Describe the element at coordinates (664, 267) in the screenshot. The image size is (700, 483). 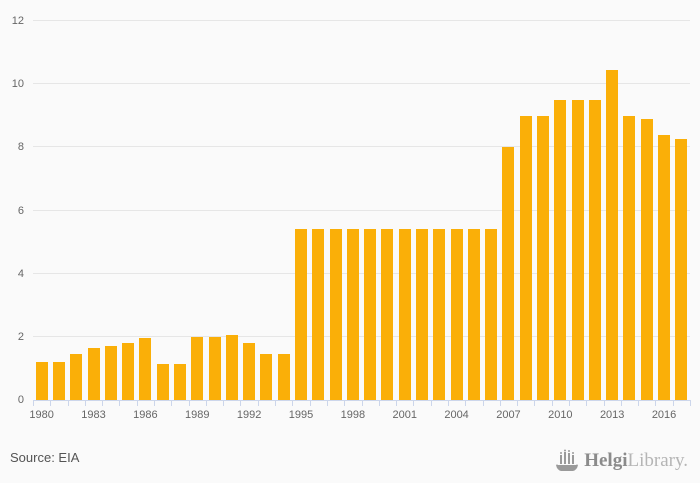
I see `bar-2016` at that location.